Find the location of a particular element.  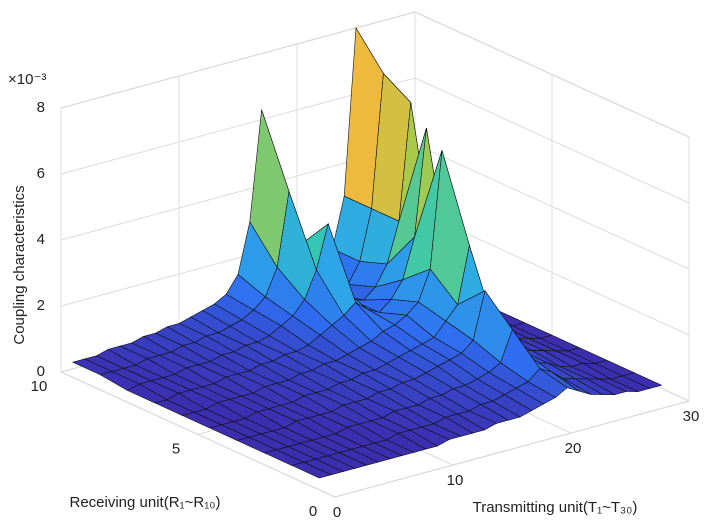

z-tick-label: 6 is located at coordinates (41, 173).